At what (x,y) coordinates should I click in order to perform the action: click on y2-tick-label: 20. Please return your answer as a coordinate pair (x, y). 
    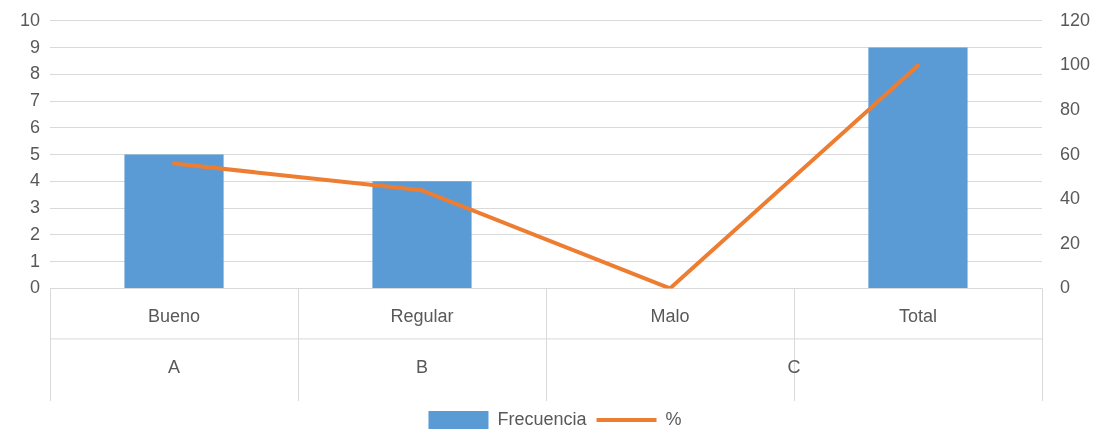
    Looking at the image, I should click on (1069, 242).